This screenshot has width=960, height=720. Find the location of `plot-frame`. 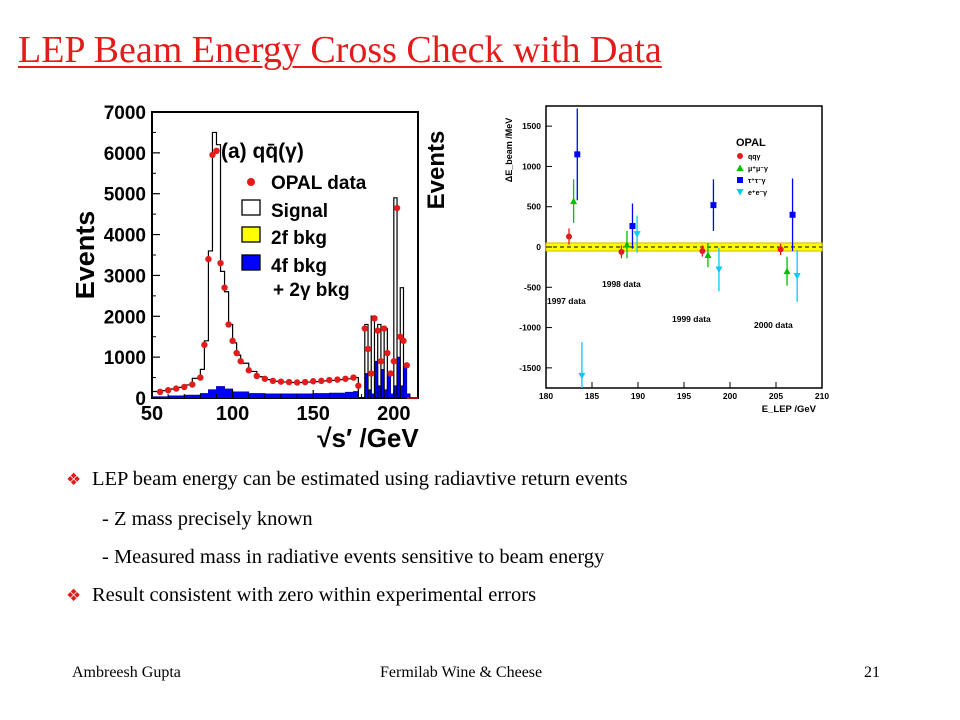

plot-frame is located at coordinates (285, 255).